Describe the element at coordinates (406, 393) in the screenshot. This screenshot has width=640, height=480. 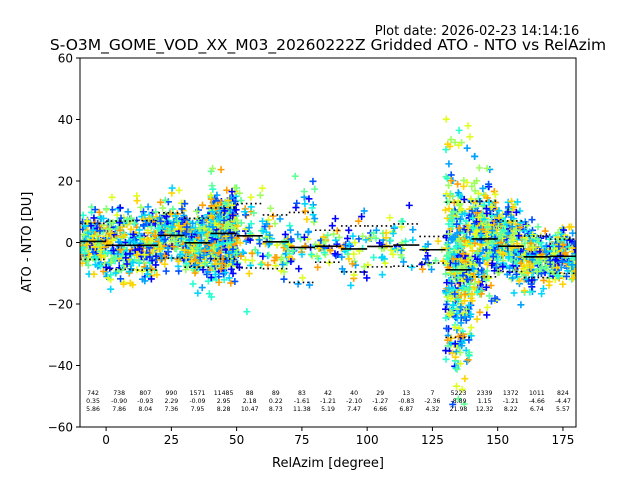
I see `bin-count-label: 13` at that location.